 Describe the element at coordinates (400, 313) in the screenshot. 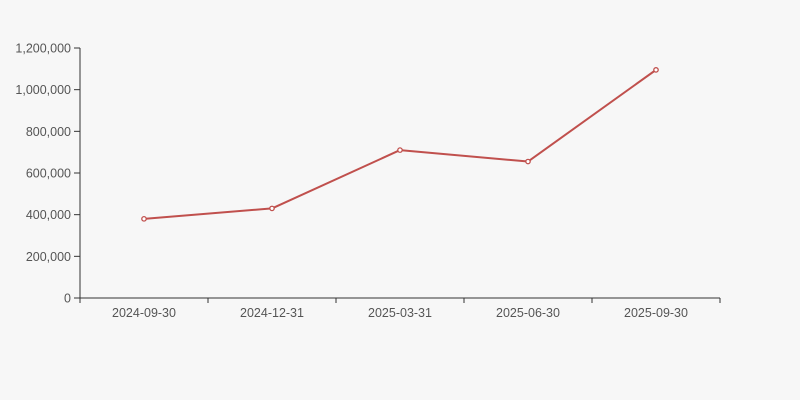

I see `x-axis-tick-label: 2025-03-31` at that location.